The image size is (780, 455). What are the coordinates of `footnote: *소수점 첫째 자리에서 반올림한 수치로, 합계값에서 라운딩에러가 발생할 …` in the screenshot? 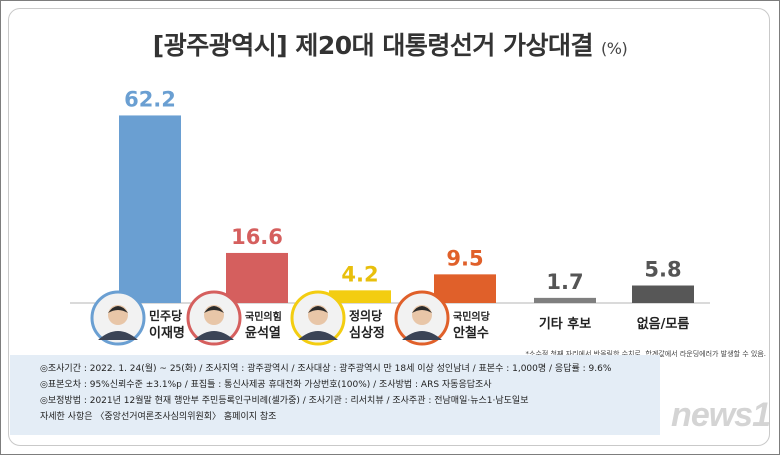 It's located at (646, 354).